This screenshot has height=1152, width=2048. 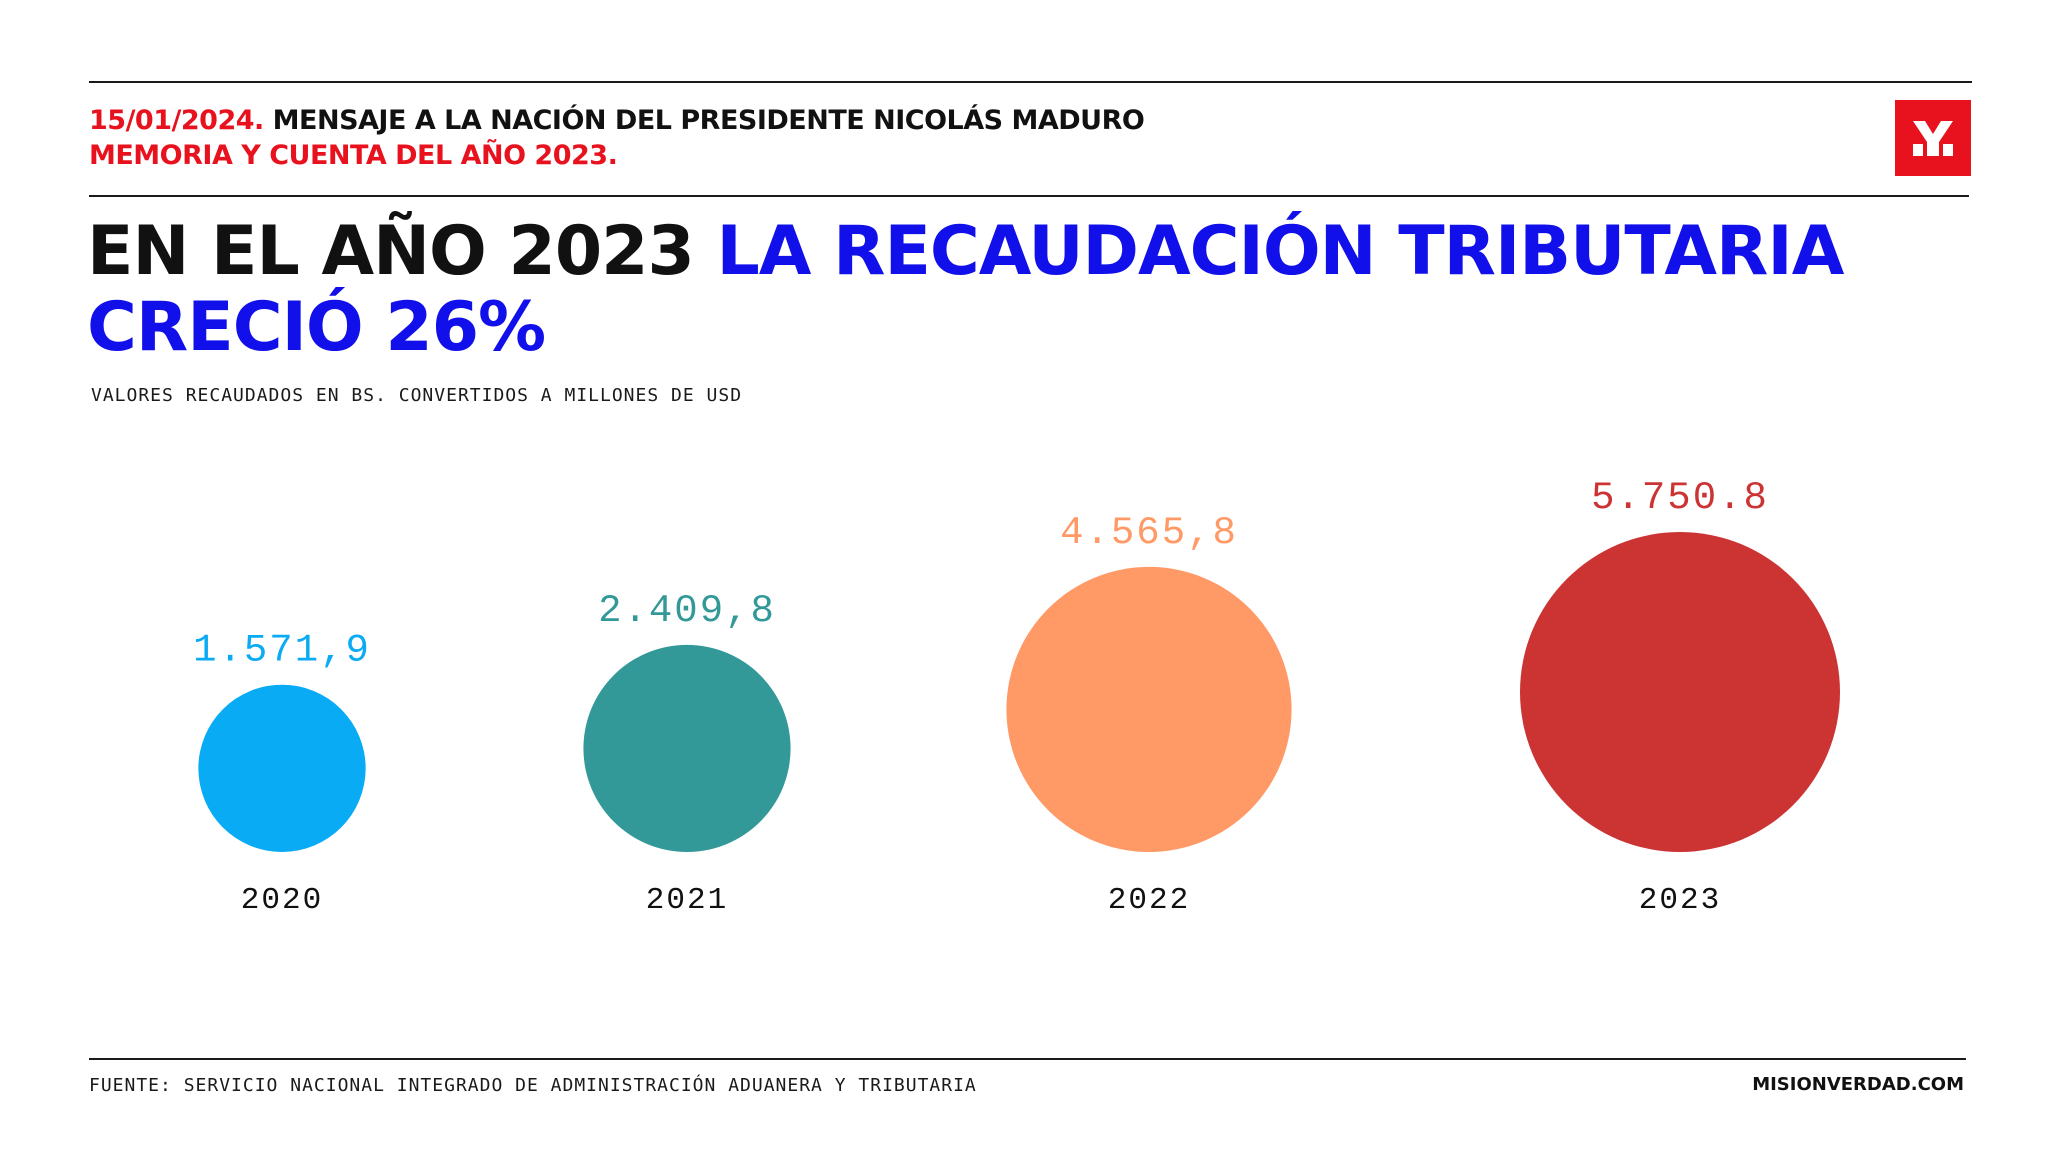 I want to click on header-divider, so click(x=1029, y=196).